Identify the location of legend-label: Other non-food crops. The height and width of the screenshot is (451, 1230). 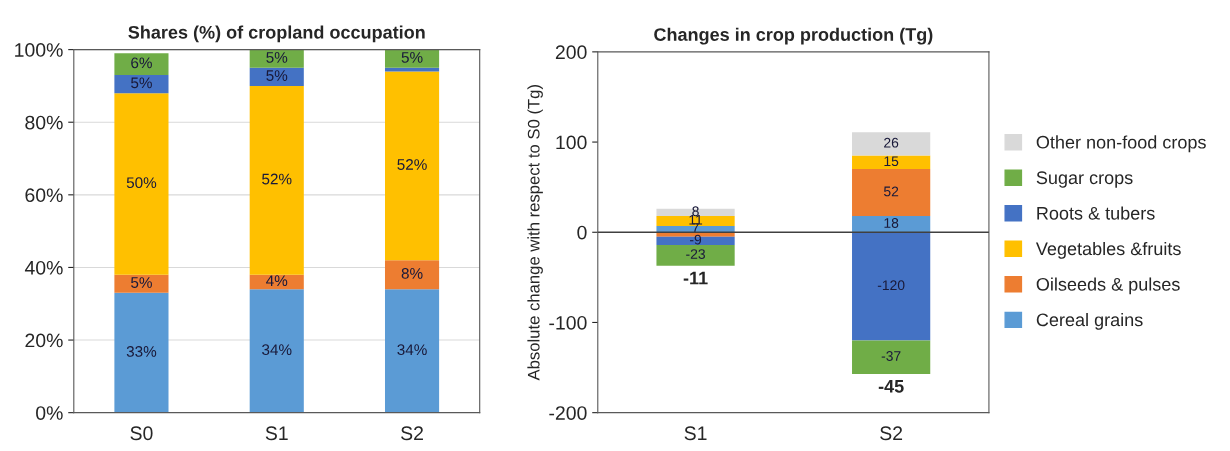
(1121, 144).